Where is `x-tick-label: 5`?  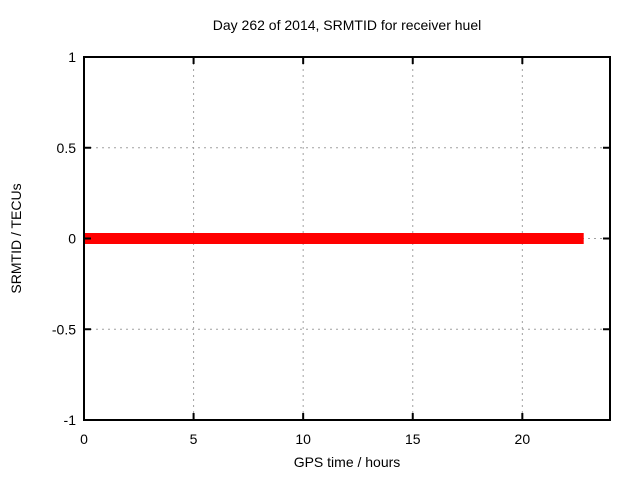
x-tick-label: 5 is located at coordinates (194, 439).